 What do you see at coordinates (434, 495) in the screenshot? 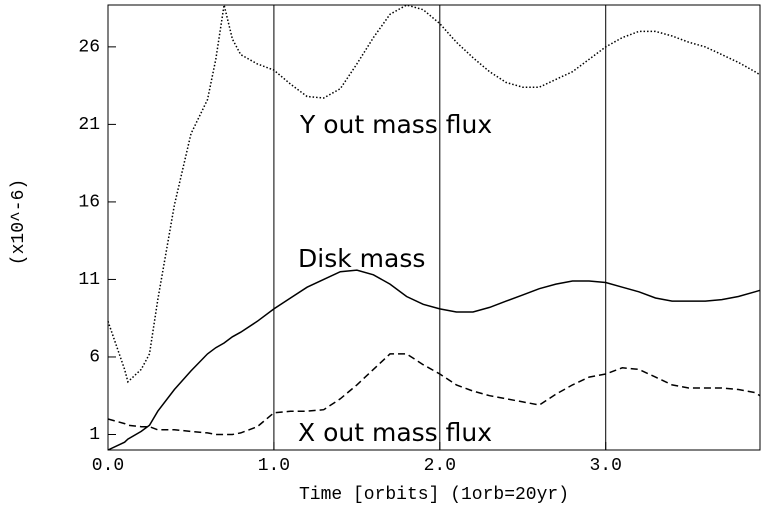
I see `x-axis-label: Time [orbits] (1orb=20yr)` at bounding box center [434, 495].